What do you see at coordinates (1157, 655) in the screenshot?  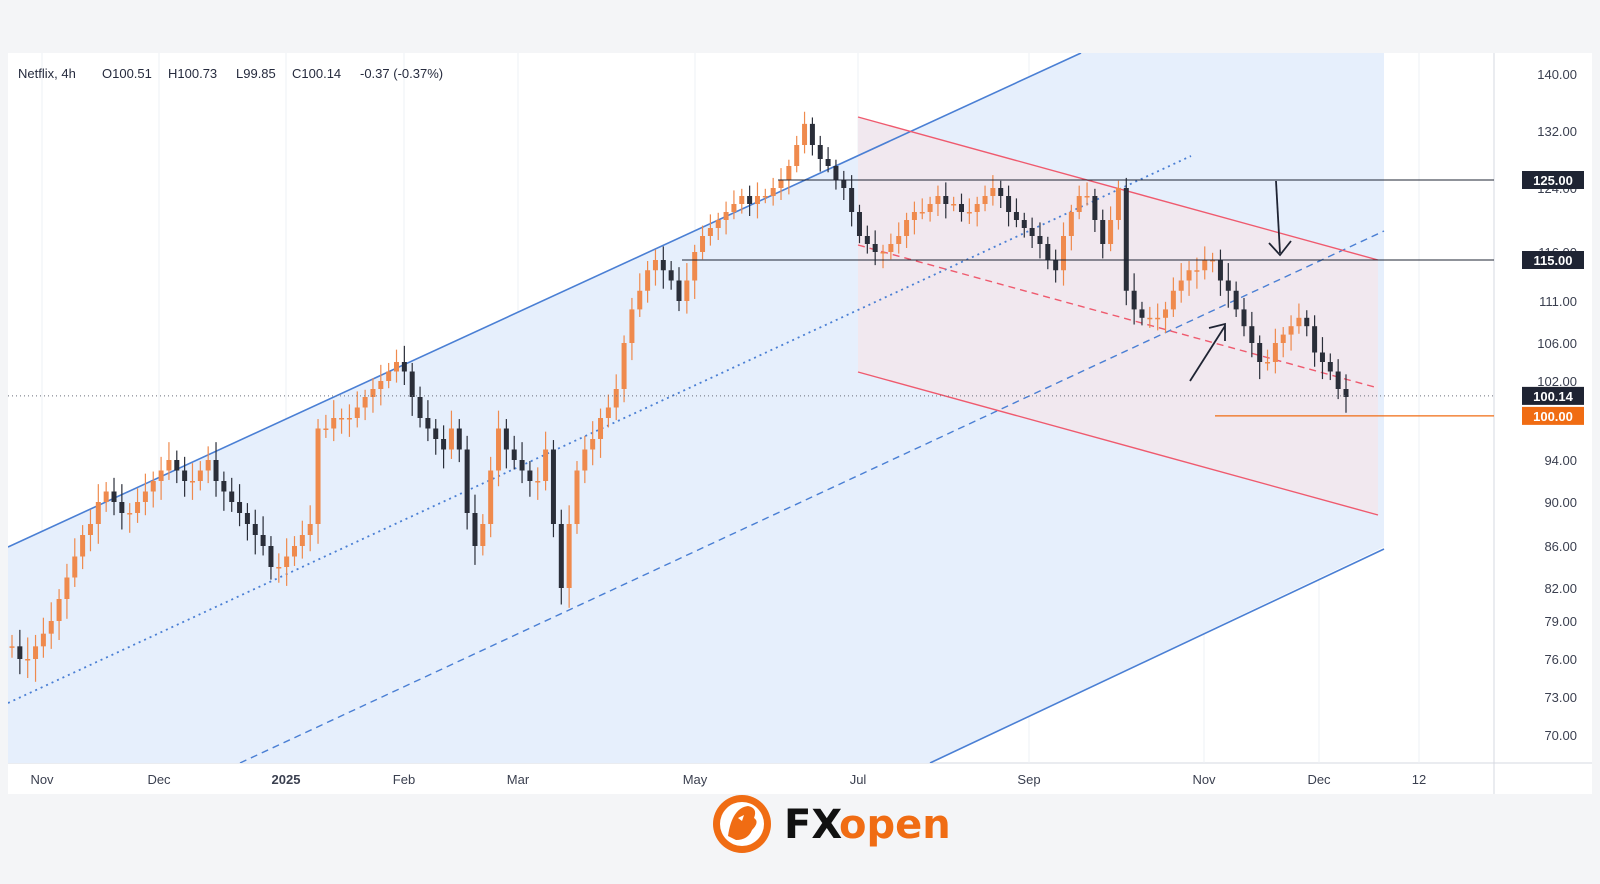 I see `channel-lower-line` at bounding box center [1157, 655].